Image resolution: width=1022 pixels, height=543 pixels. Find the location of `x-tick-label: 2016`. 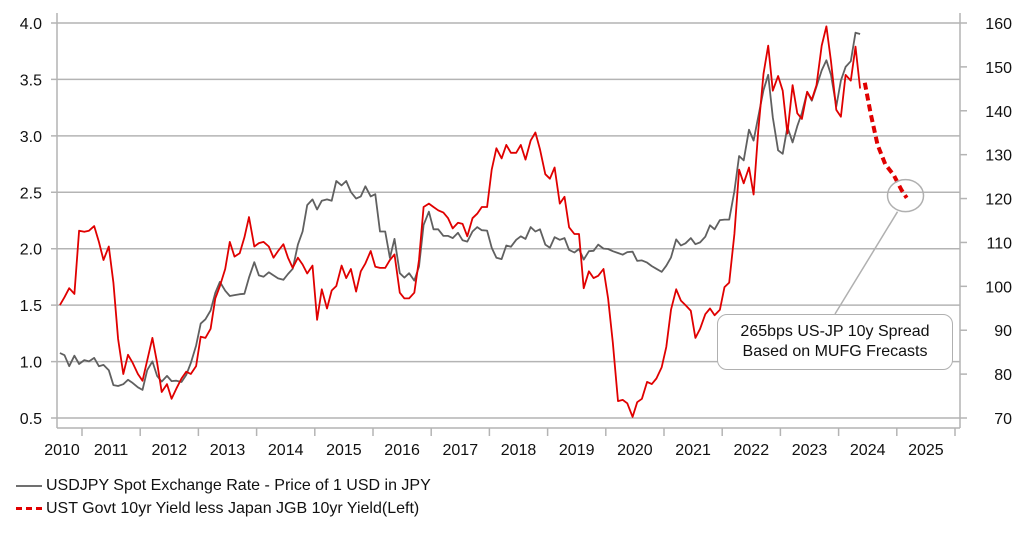

x-tick-label: 2016 is located at coordinates (402, 450).